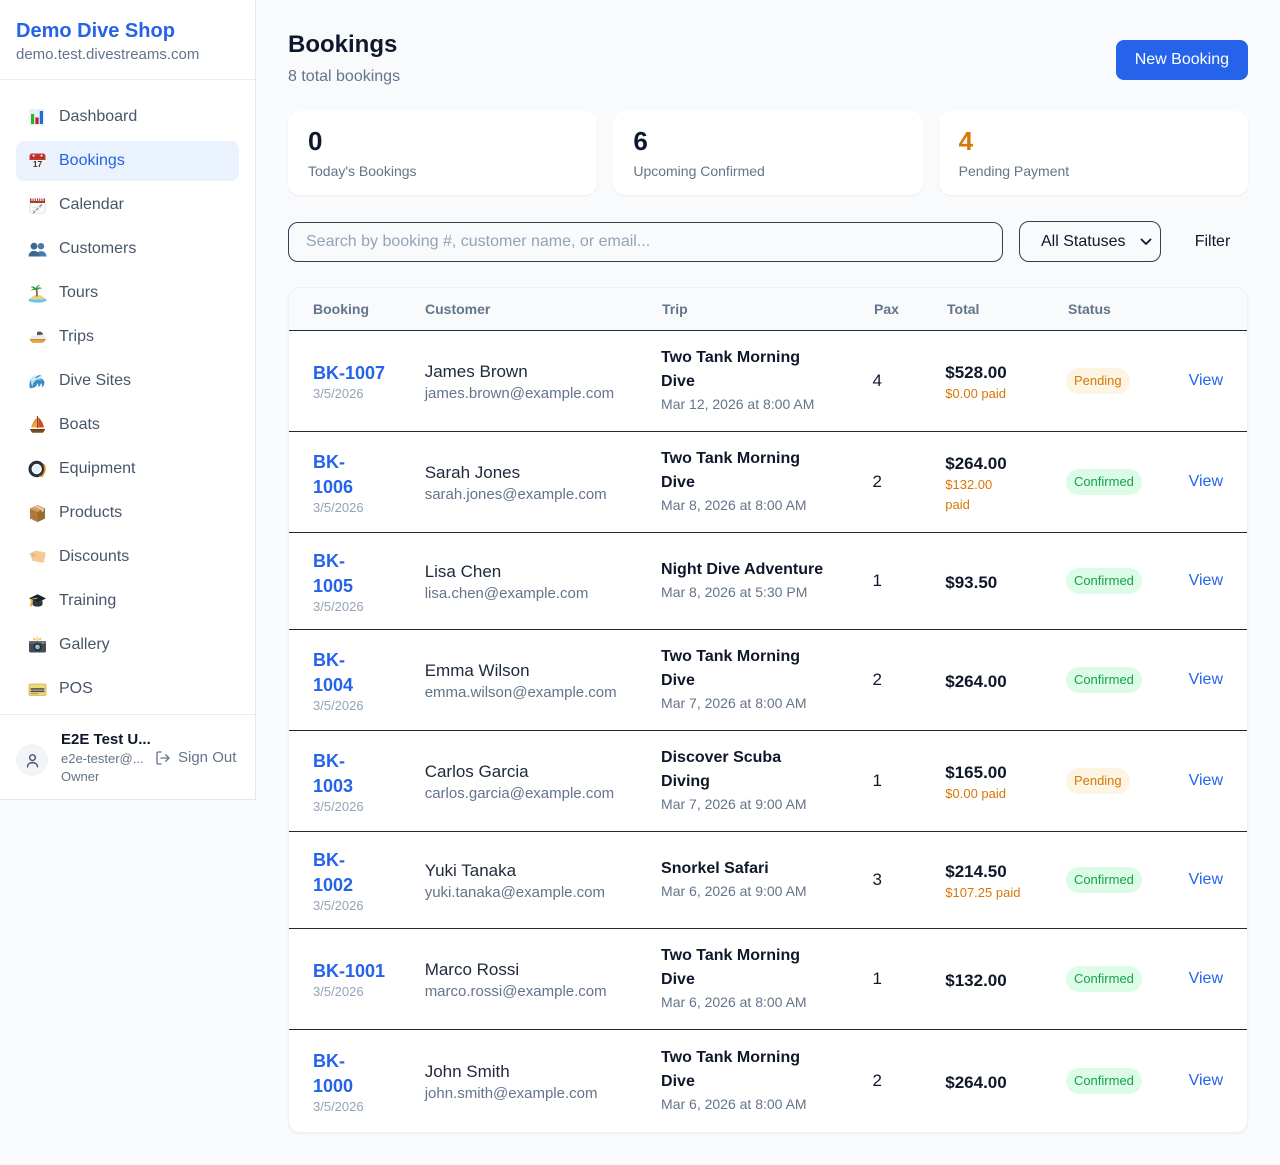 The width and height of the screenshot is (1280, 1165). I want to click on svg-text: 17, so click(38, 164).